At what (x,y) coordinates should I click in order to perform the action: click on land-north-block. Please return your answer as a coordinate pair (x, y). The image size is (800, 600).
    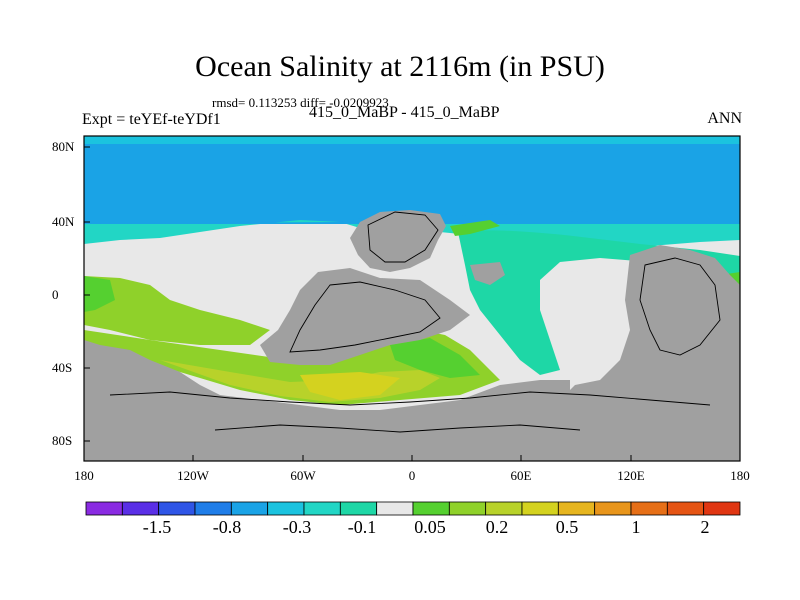
    Looking at the image, I should click on (398, 241).